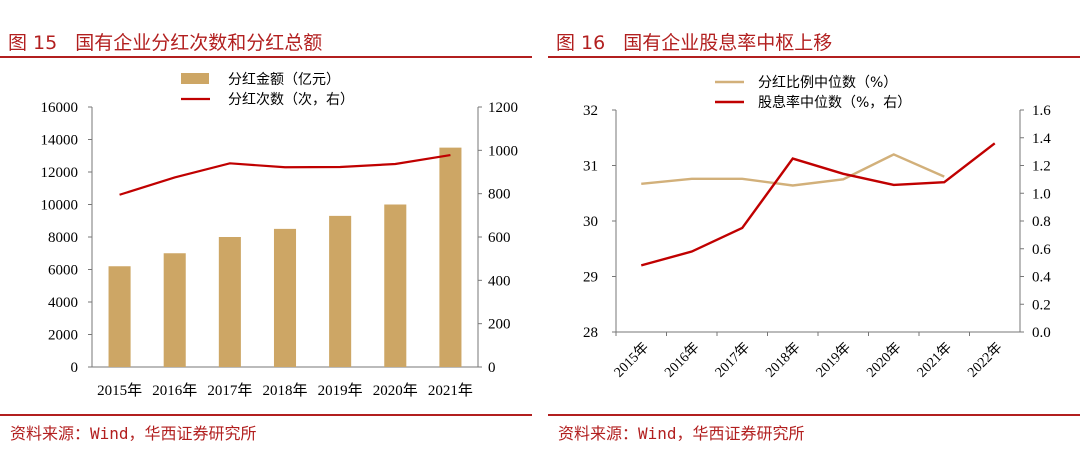 Image resolution: width=1080 pixels, height=453 pixels. Describe the element at coordinates (133, 433) in the screenshot. I see `figure-15-source: 资料来源：Wind，华西证券研究所` at that location.